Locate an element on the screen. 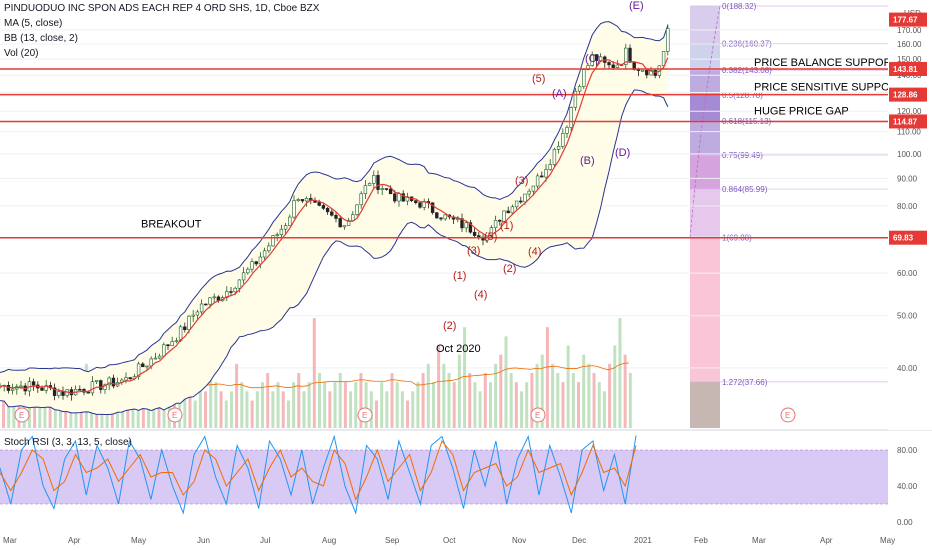 Image resolution: width=932 pixels, height=550 pixels. wave-label: (1) is located at coordinates (506, 226).